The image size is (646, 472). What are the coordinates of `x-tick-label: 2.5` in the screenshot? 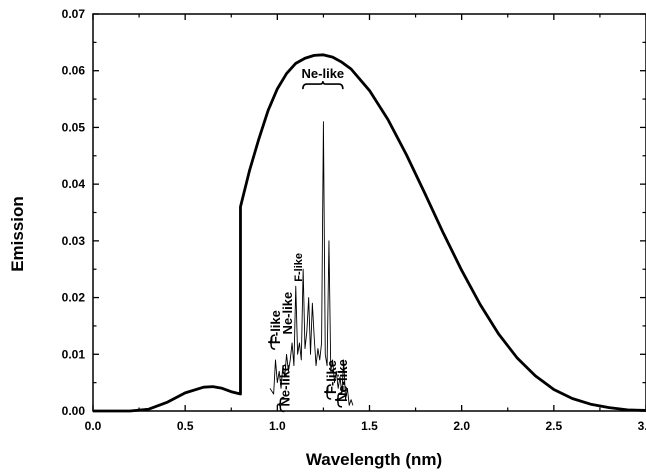 It's located at (553, 426).